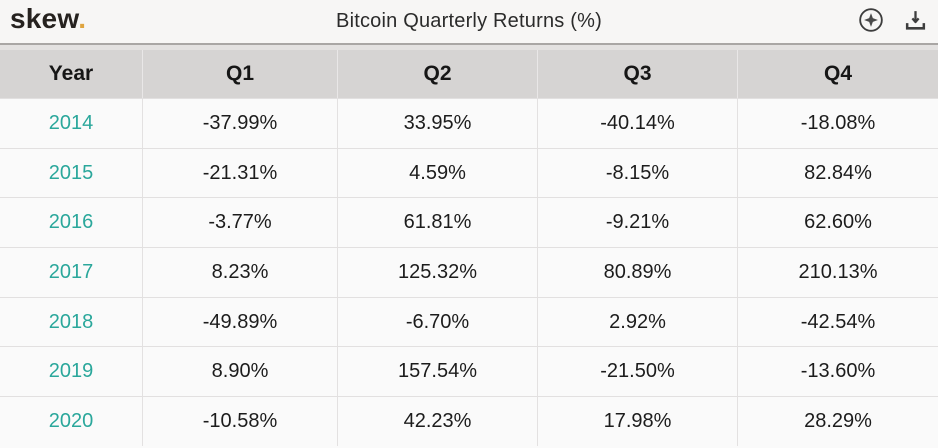 The image size is (938, 448). What do you see at coordinates (438, 173) in the screenshot?
I see `value-cell: 4.59%` at bounding box center [438, 173].